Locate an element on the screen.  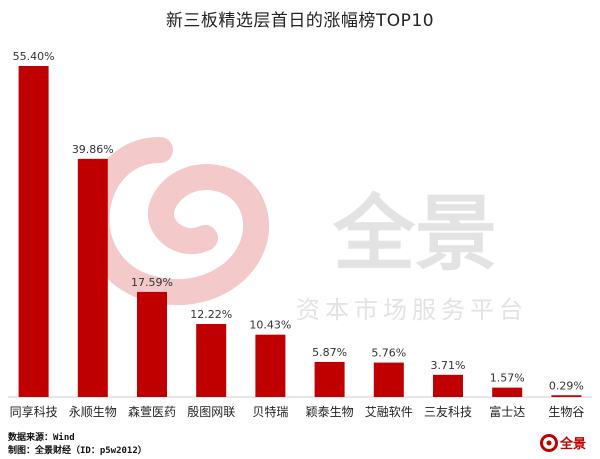
footer-credit: 制图：全景财经（ID：p5w2012） is located at coordinates (77, 451).